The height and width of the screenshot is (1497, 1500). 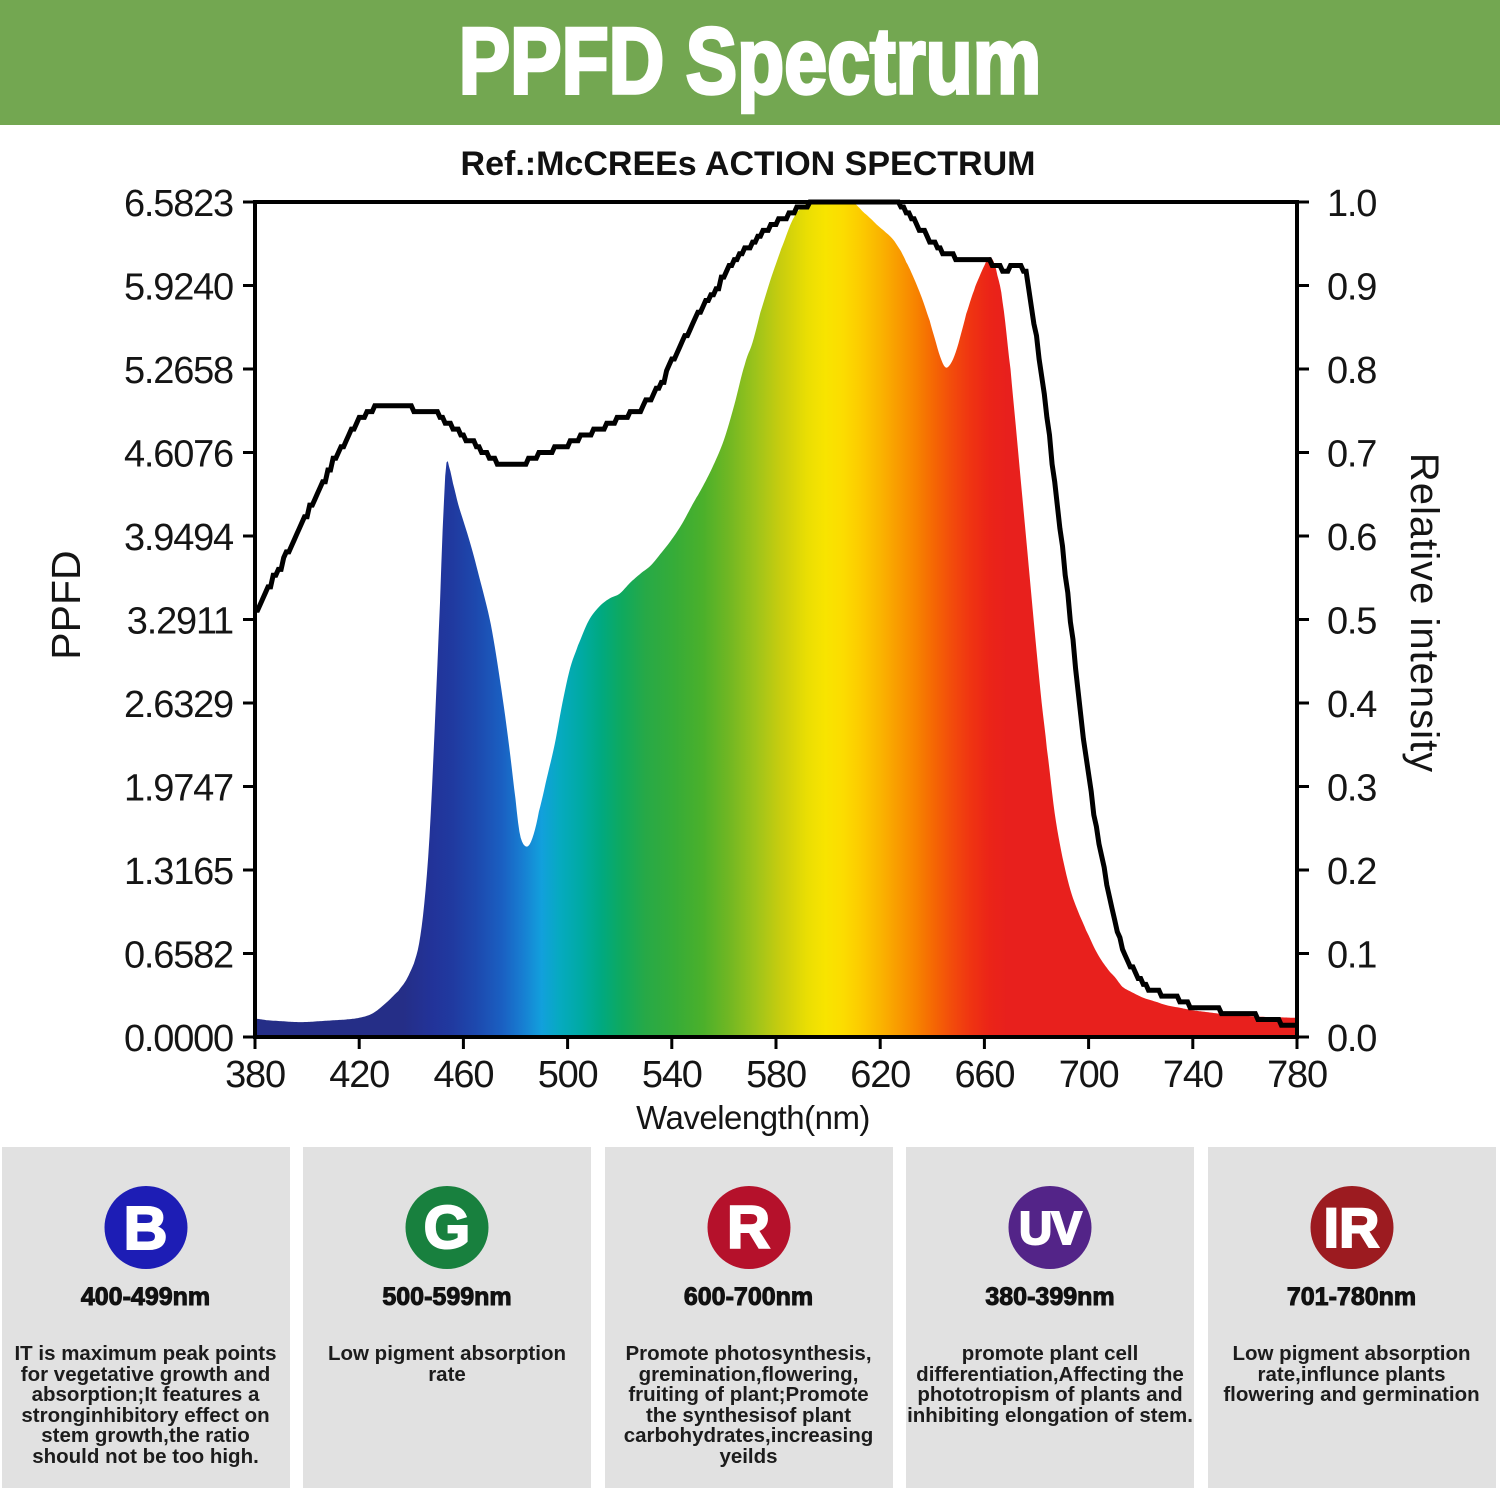 I want to click on svg-text: 740, so click(x=1193, y=1075).